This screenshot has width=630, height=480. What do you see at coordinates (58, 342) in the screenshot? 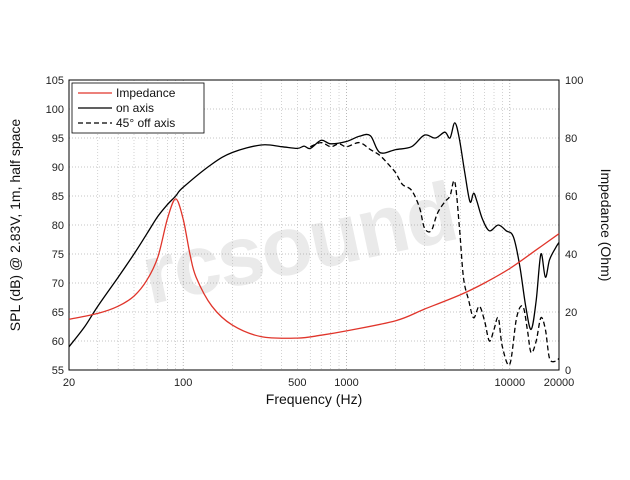
I see `y-tick-label: 60` at bounding box center [58, 342].